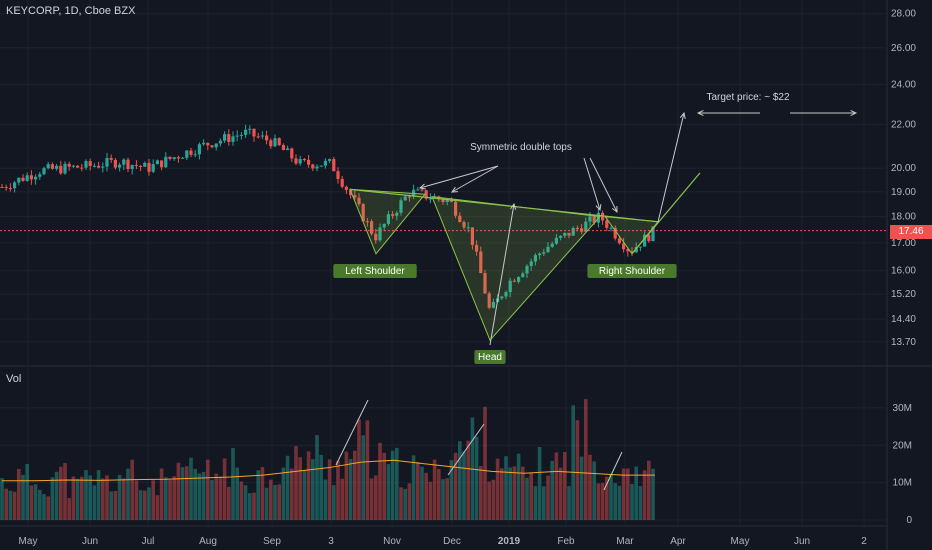 This screenshot has height=550, width=932. Describe the element at coordinates (903, 243) in the screenshot. I see `y-tick-label: 17.00` at that location.